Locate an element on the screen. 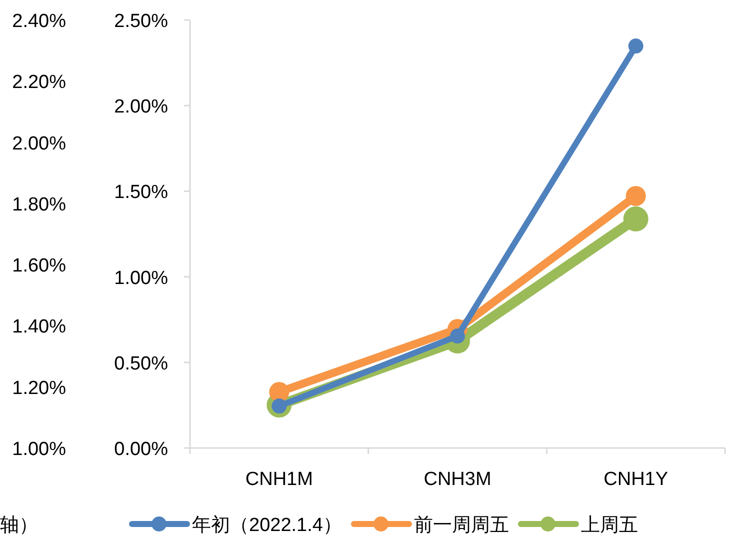  y-tick-label: 1.00% is located at coordinates (141, 278).